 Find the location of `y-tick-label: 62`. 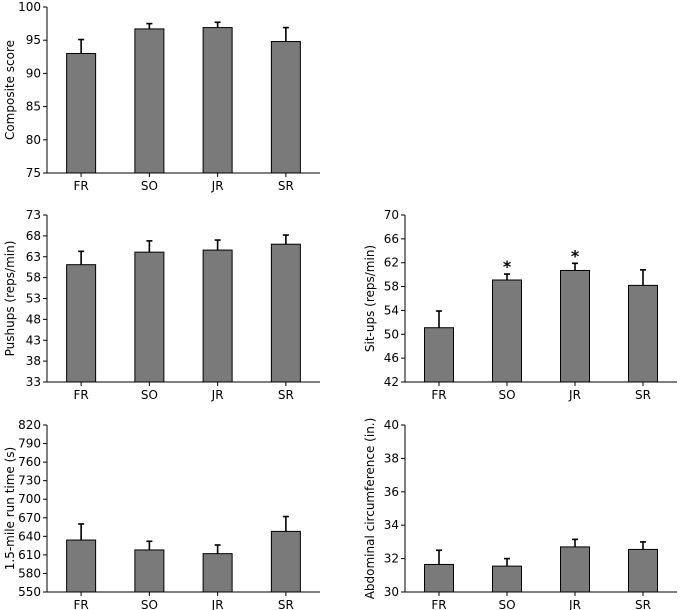

y-tick-label: 62 is located at coordinates (391, 263).